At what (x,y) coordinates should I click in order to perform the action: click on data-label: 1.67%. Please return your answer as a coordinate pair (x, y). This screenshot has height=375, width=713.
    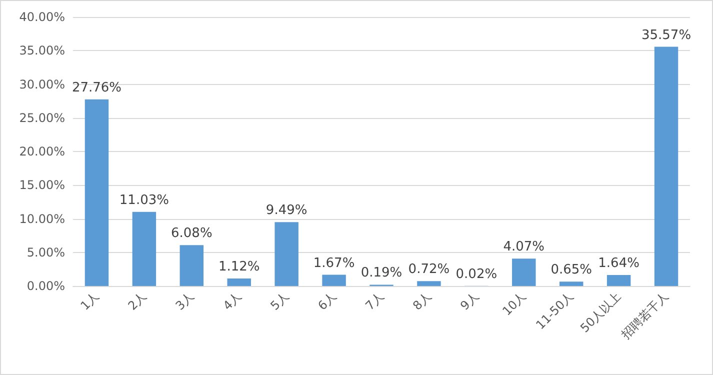
    Looking at the image, I should click on (334, 263).